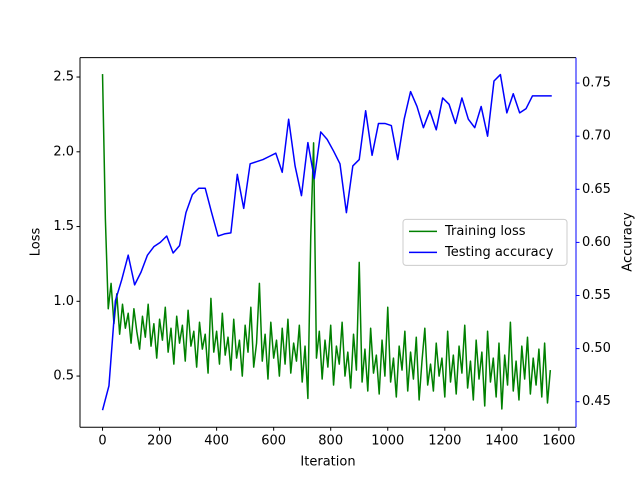  What do you see at coordinates (596, 295) in the screenshot?
I see `y2-tick-label: 0.55` at bounding box center [596, 295].